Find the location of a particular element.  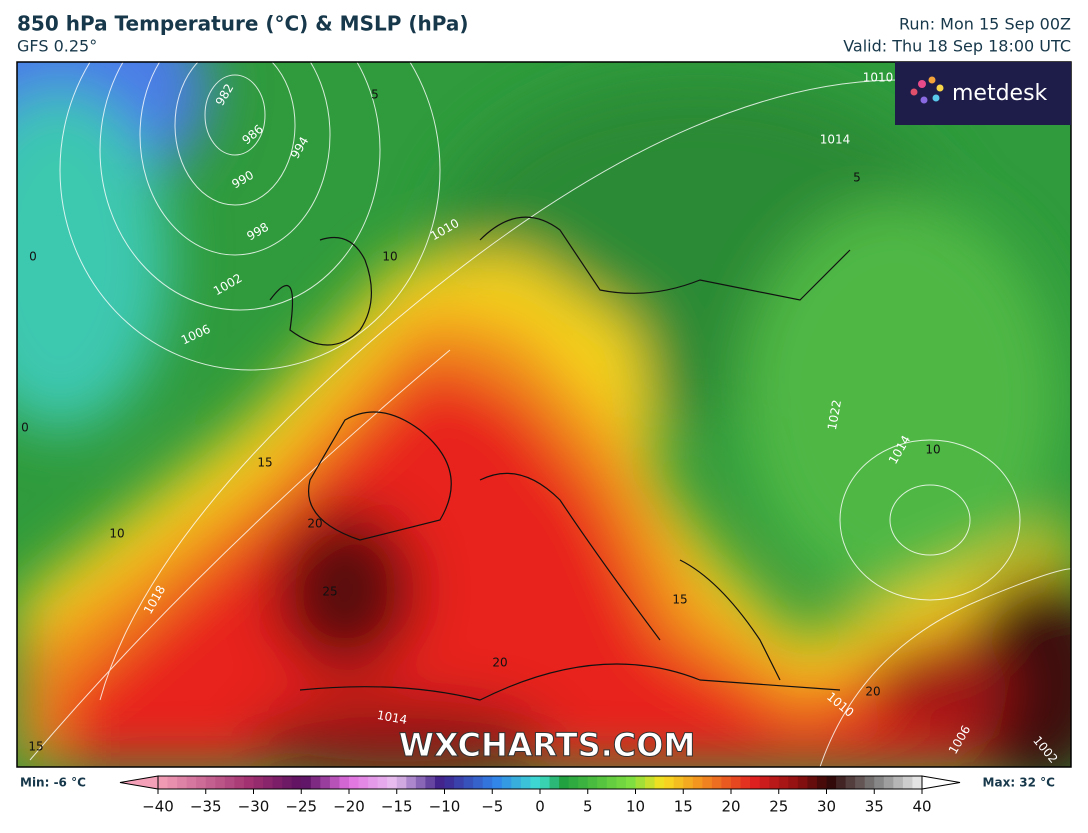

logo-box is located at coordinates (983, 93).